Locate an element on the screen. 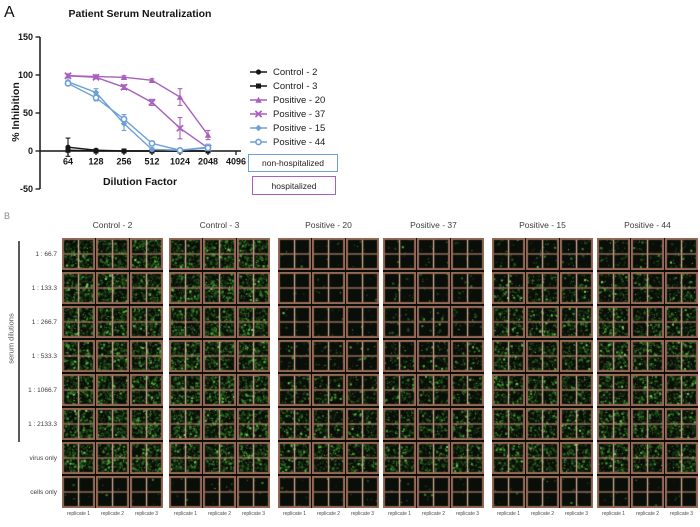  row-label: 1 : 133.3 is located at coordinates (44, 288).